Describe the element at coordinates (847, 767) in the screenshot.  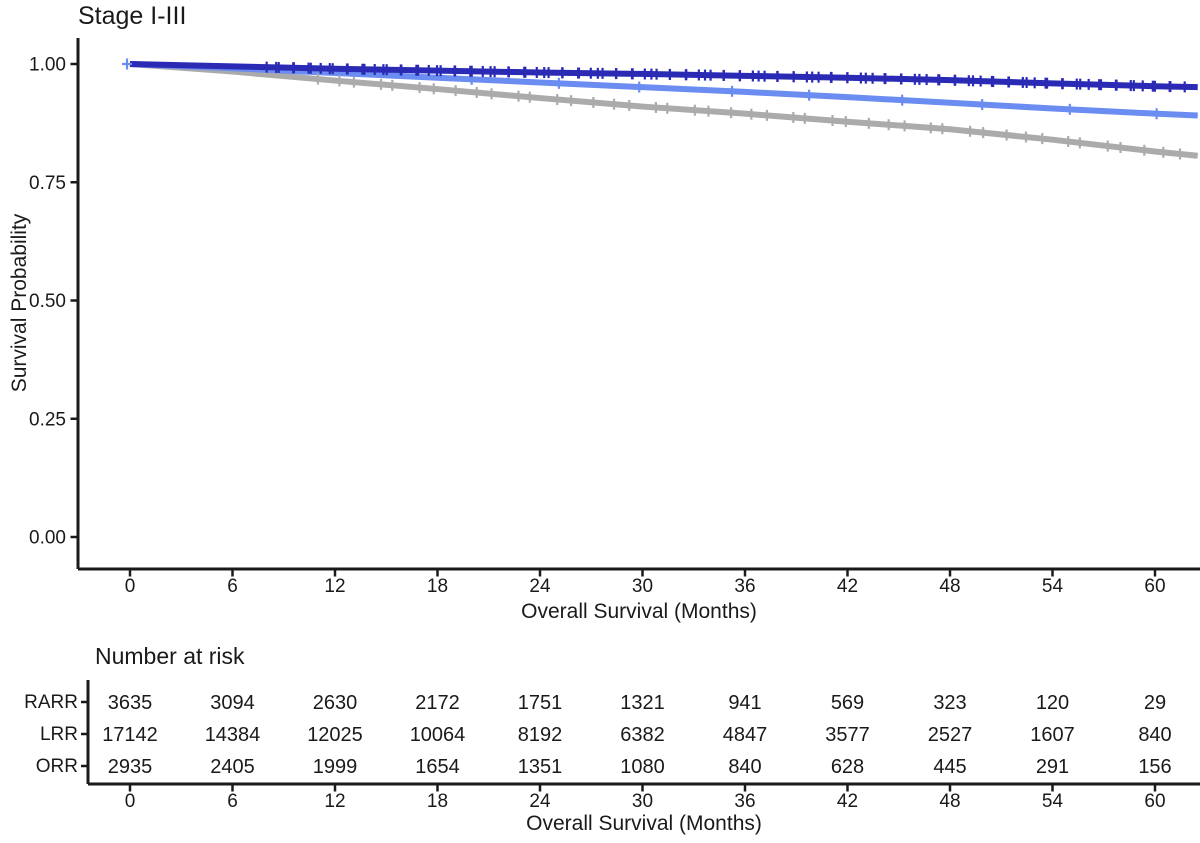
I see `risk-value: 628` at that location.